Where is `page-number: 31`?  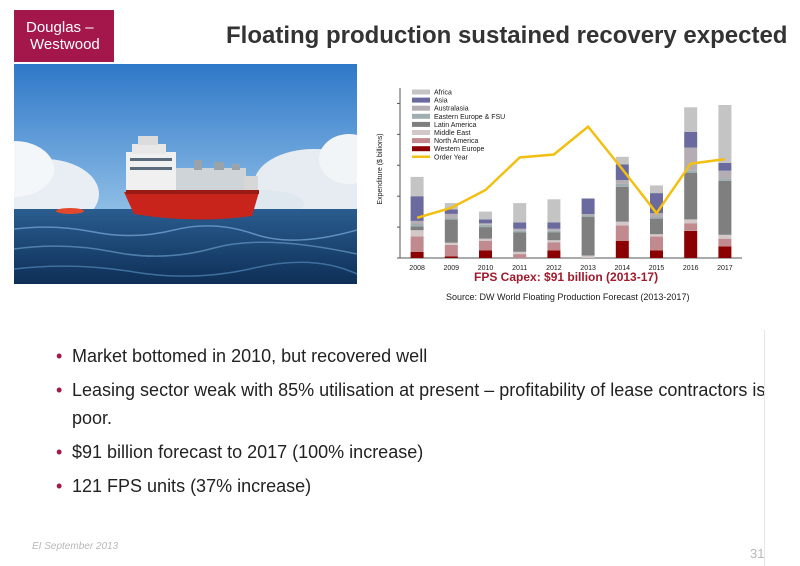
page-number: 31 is located at coordinates (757, 553).